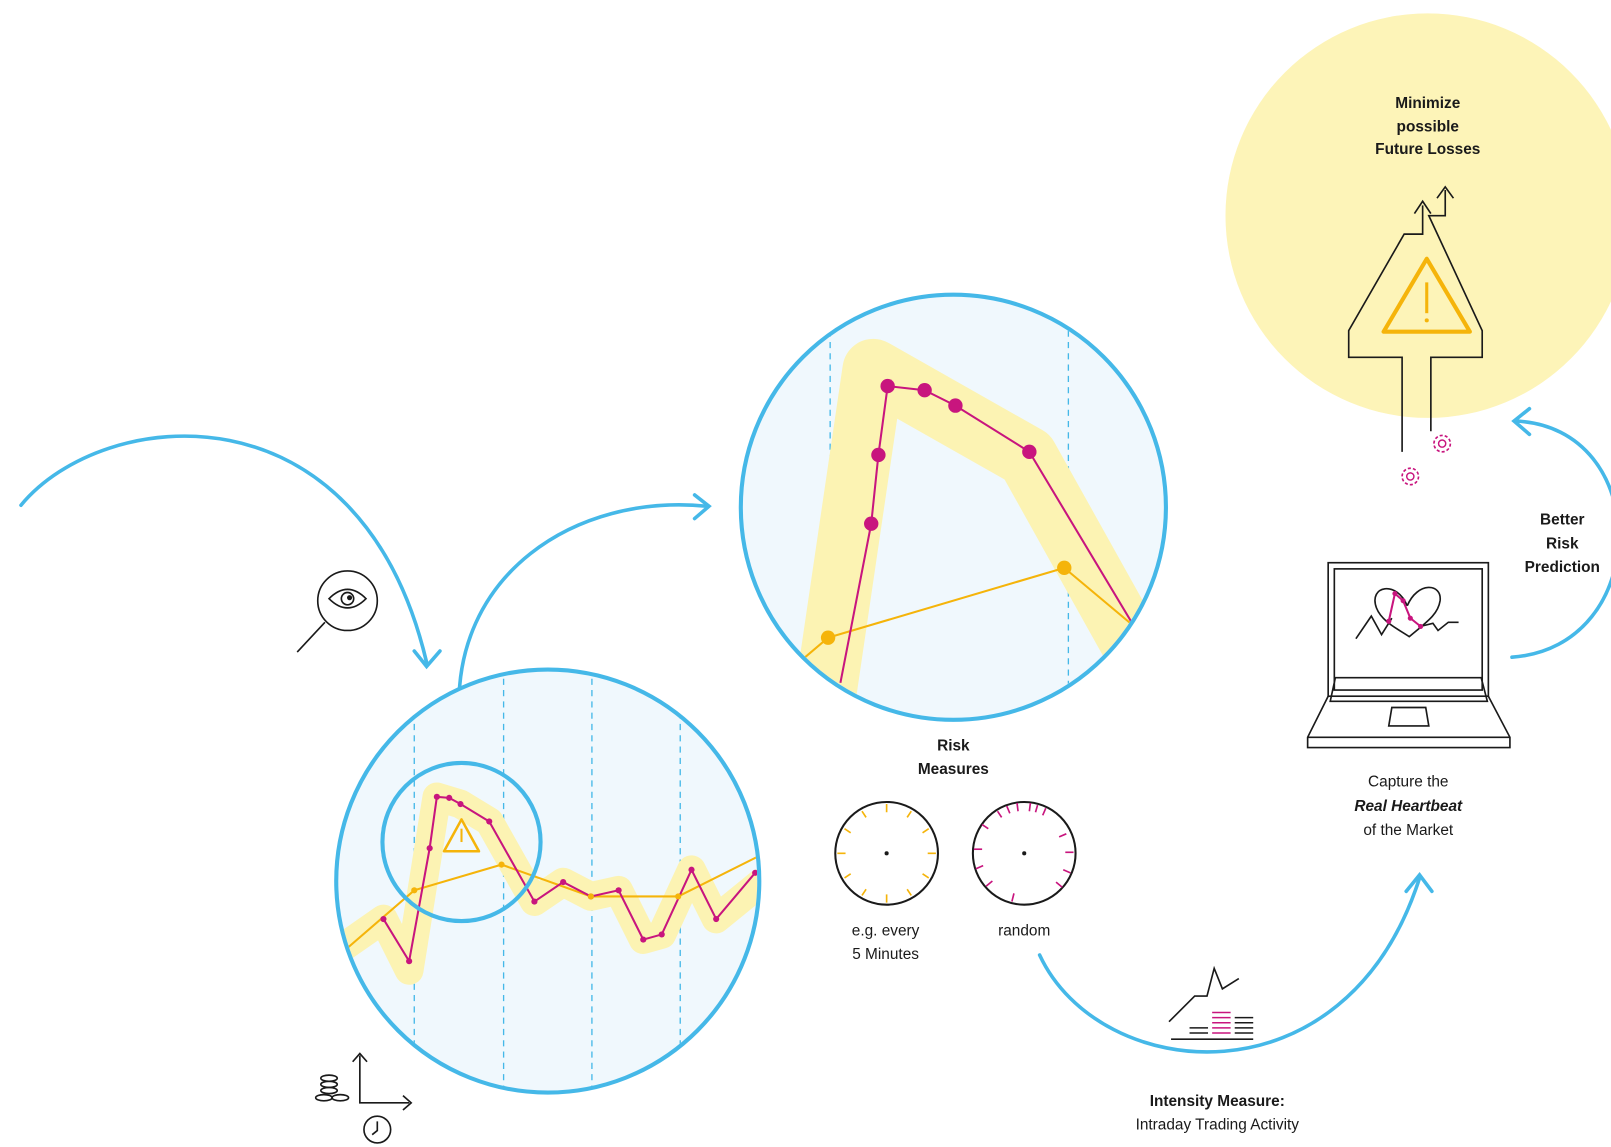  What do you see at coordinates (1427, 103) in the screenshot?
I see `label: Minimize` at bounding box center [1427, 103].